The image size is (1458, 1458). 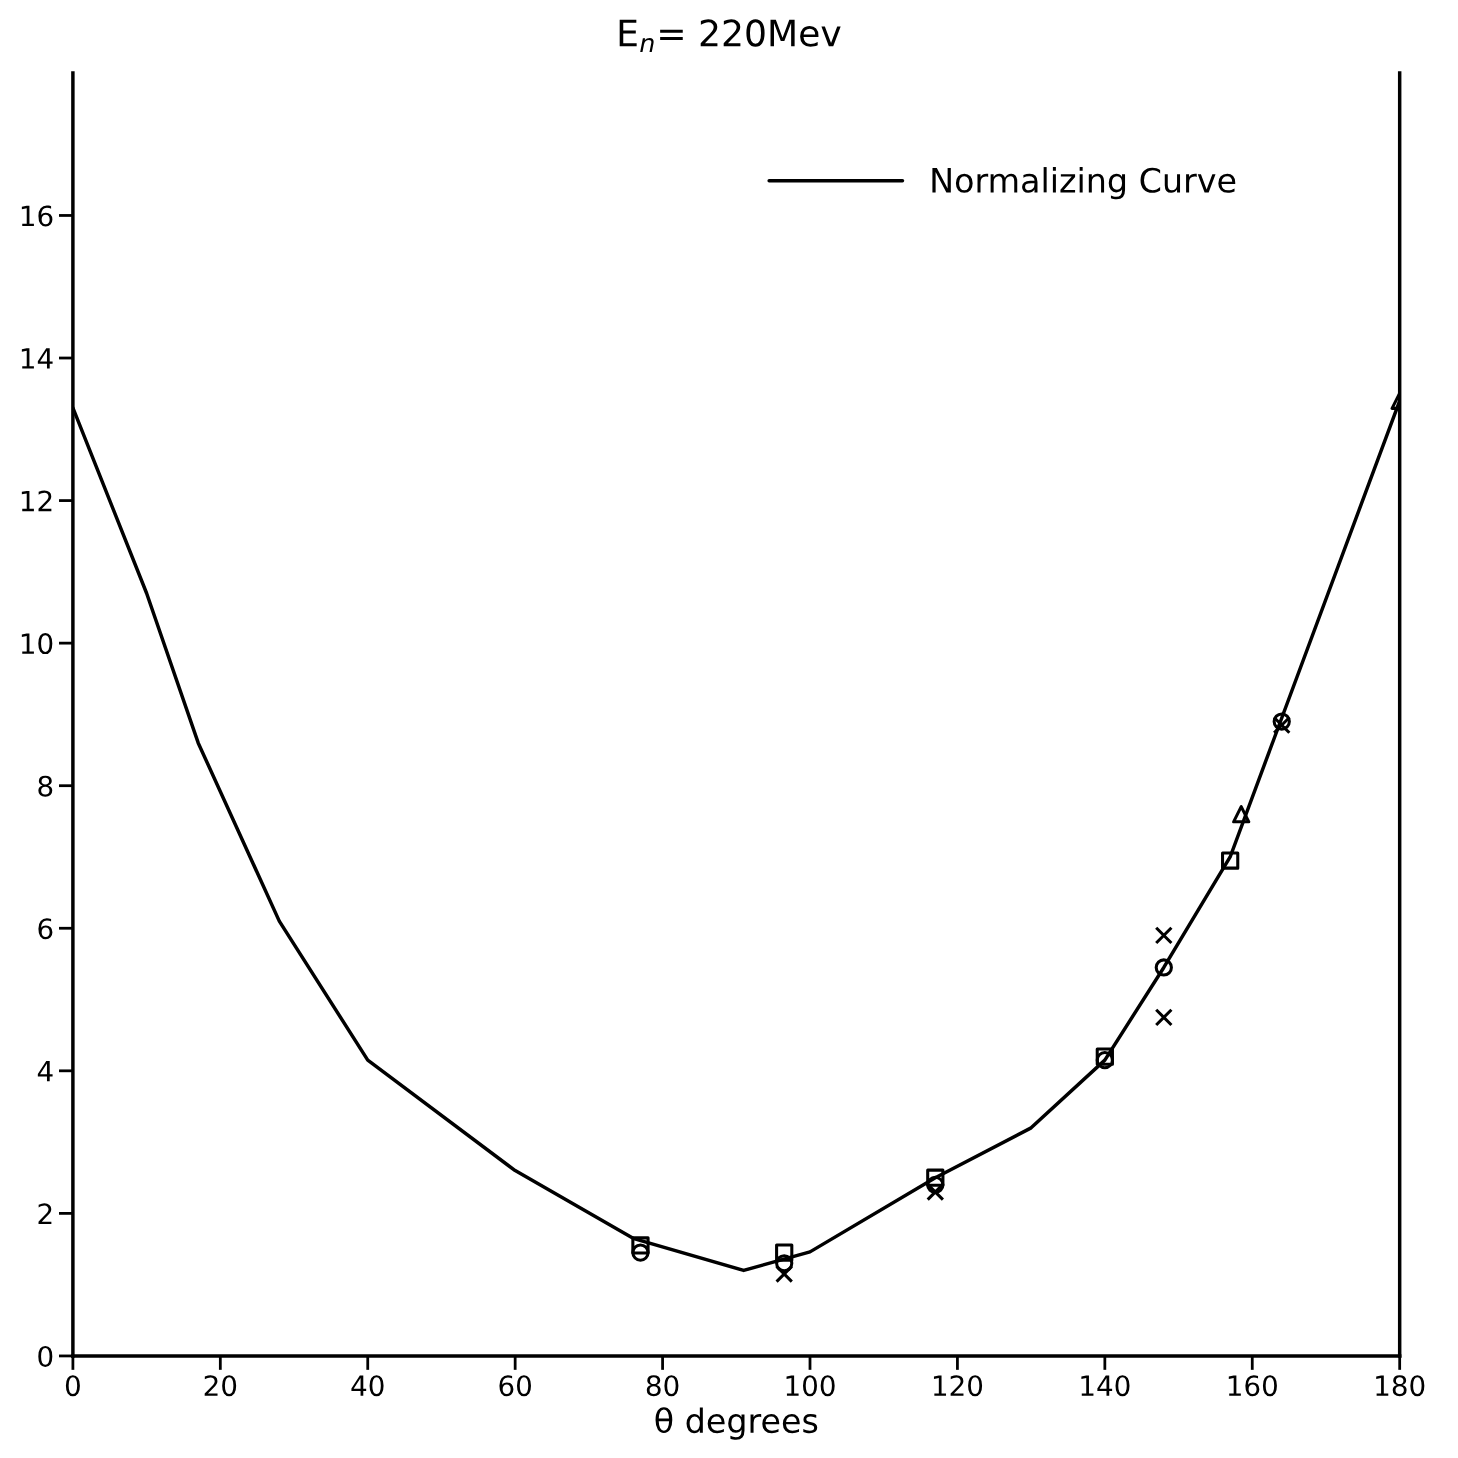 What do you see at coordinates (36, 501) in the screenshot?
I see `y-tick-label: 12` at bounding box center [36, 501].